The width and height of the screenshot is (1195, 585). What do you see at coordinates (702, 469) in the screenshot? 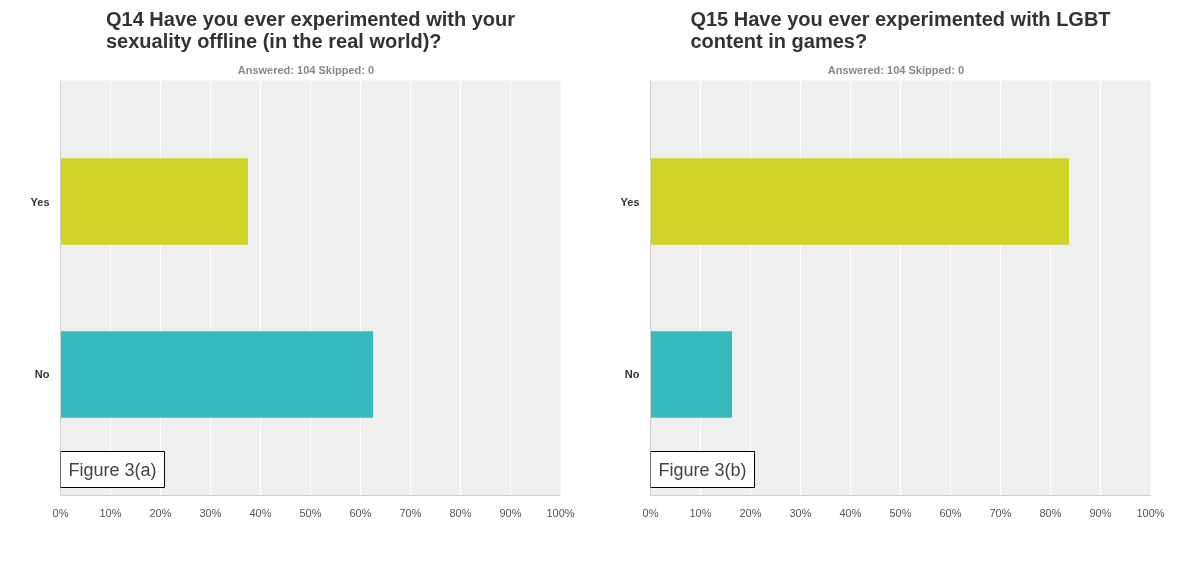
I see `annotation: Figure 3(b)` at bounding box center [702, 469].